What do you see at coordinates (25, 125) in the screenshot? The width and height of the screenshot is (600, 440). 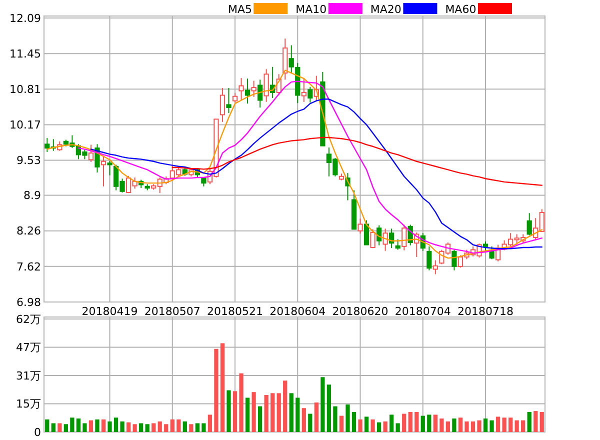 I see `y-tick-label: 10.17` at bounding box center [25, 125].